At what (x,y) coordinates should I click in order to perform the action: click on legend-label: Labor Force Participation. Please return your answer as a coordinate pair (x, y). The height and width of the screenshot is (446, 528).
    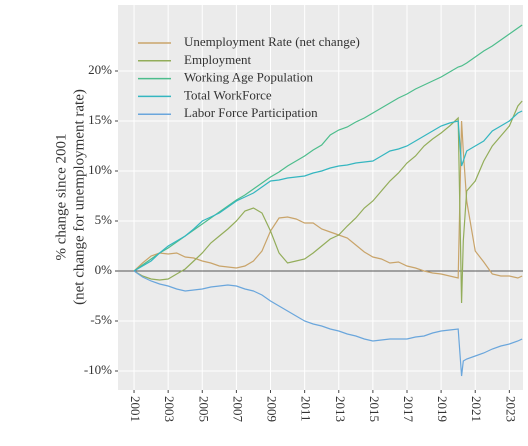
    Looking at the image, I should click on (251, 112).